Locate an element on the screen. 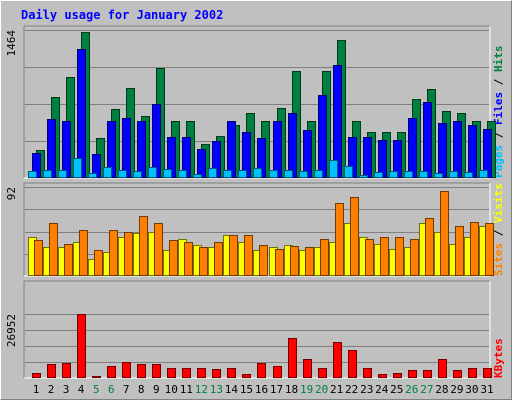  day-label-11: 11 is located at coordinates (186, 389).